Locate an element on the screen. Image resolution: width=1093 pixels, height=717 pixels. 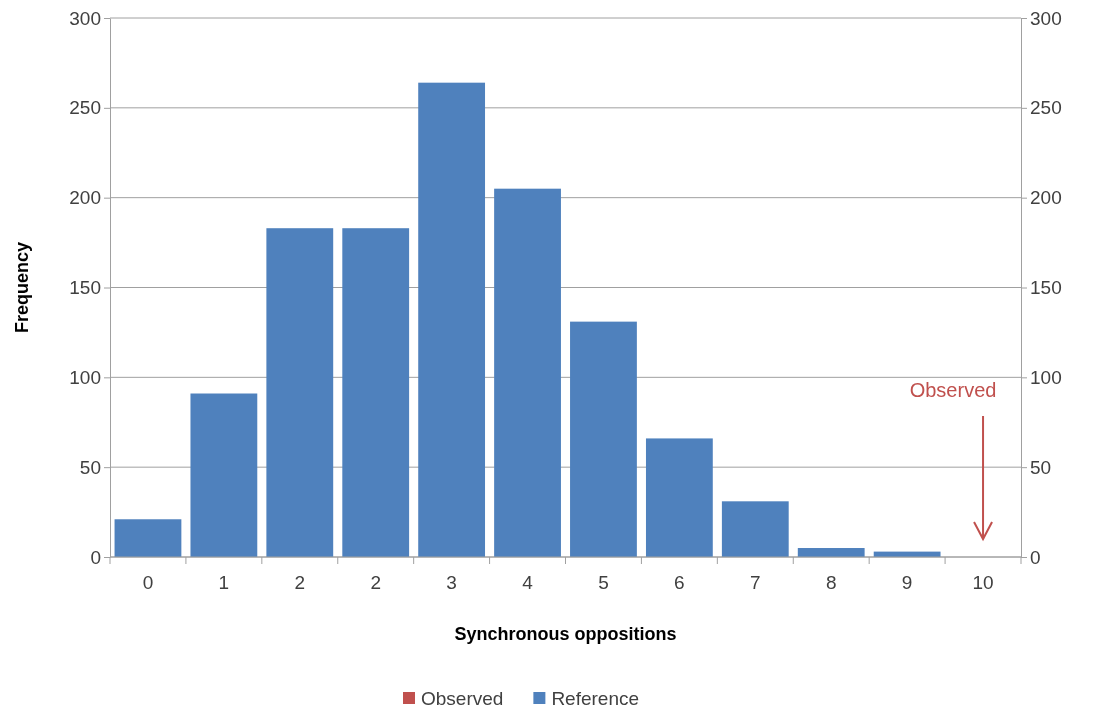
y2-tick-label: 250 is located at coordinates (1046, 108).